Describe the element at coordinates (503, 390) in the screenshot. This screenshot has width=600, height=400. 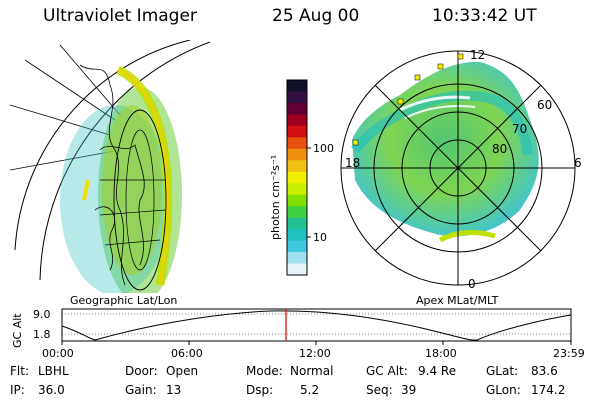
I see `glon-label: GLon:` at that location.